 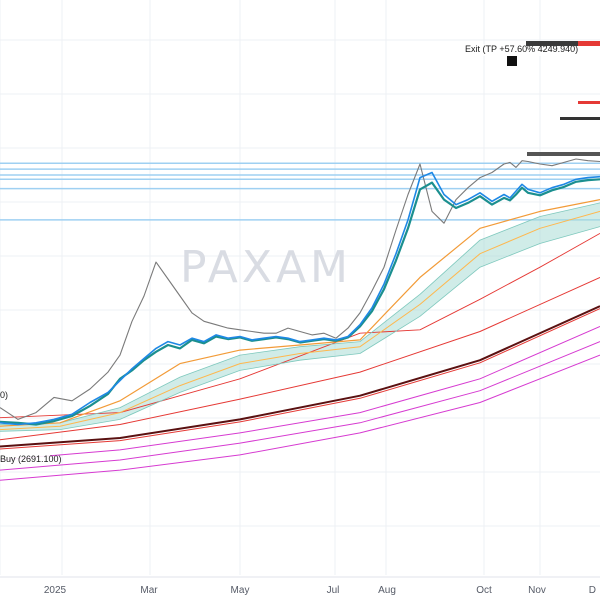 I want to click on watermark: PAXAM, so click(x=266, y=267).